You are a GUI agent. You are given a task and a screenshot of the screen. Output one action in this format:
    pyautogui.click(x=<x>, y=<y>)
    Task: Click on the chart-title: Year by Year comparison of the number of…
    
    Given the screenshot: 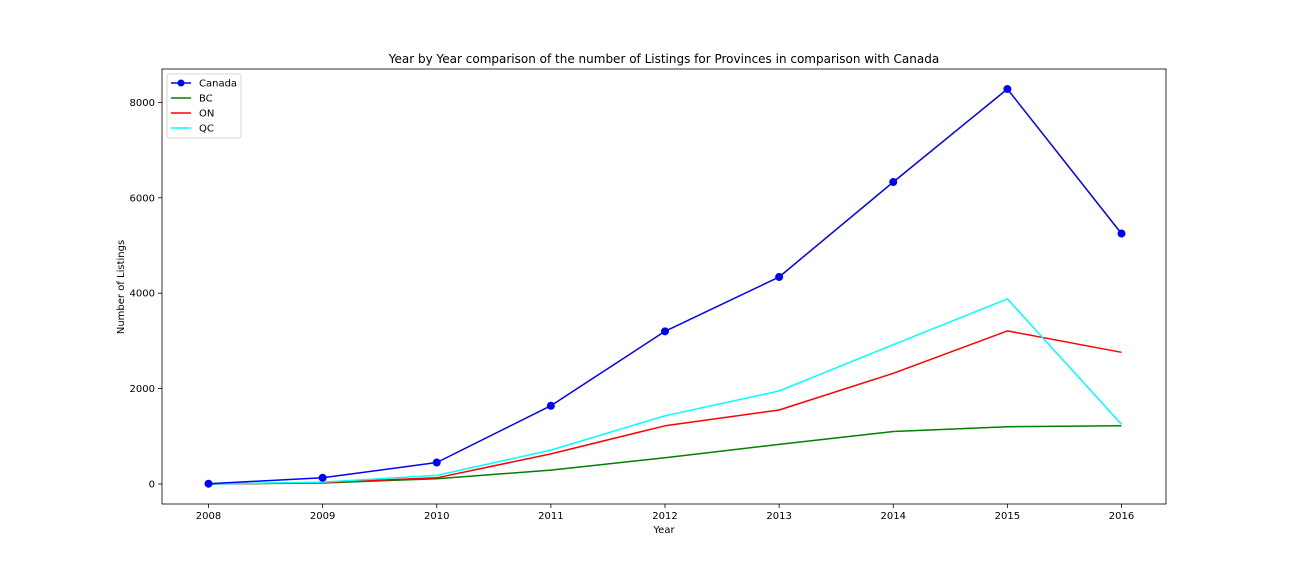 What is the action you would take?
    pyautogui.click(x=663, y=59)
    